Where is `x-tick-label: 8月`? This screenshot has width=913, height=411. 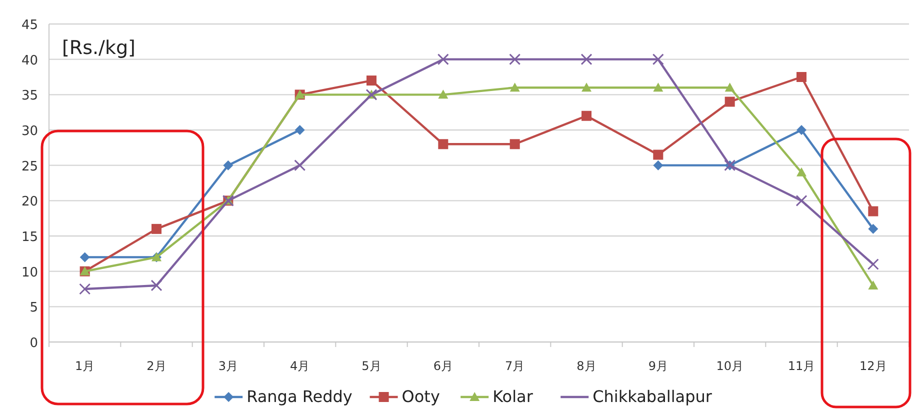
x-tick-label: 8月 is located at coordinates (586, 366).